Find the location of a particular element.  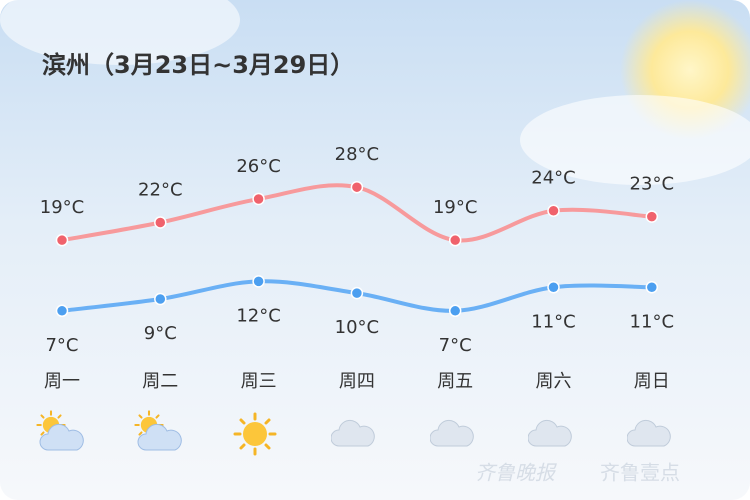

x-tick-label: 周二 is located at coordinates (160, 381).